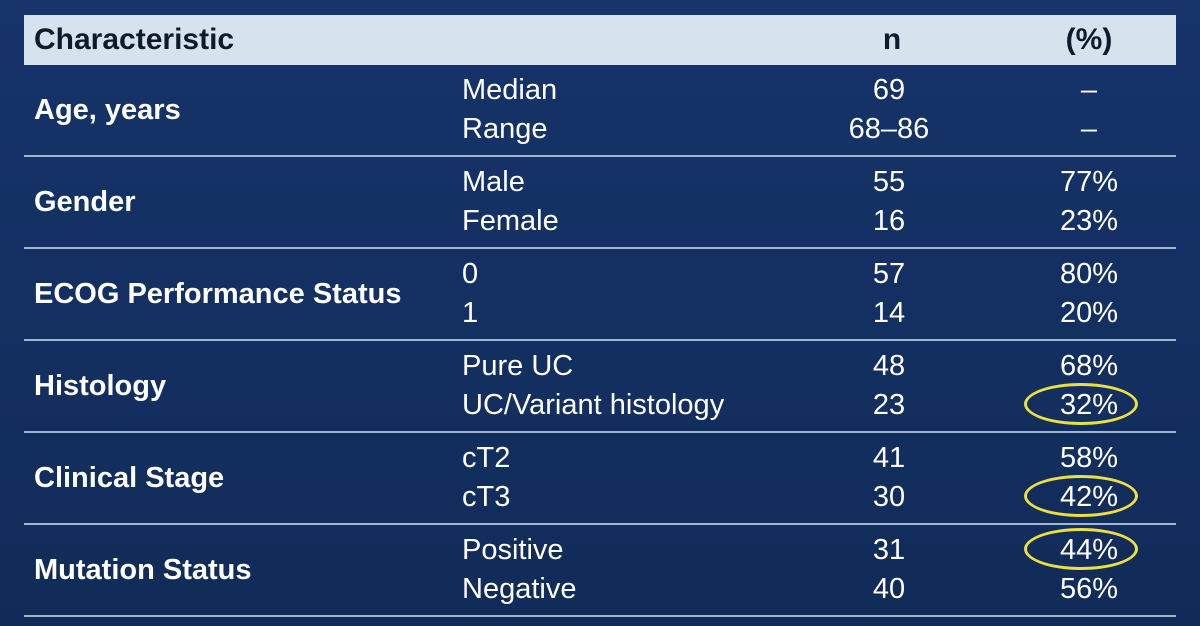 Image resolution: width=1200 pixels, height=626 pixels. What do you see at coordinates (505, 129) in the screenshot?
I see `row-label: Range` at bounding box center [505, 129].